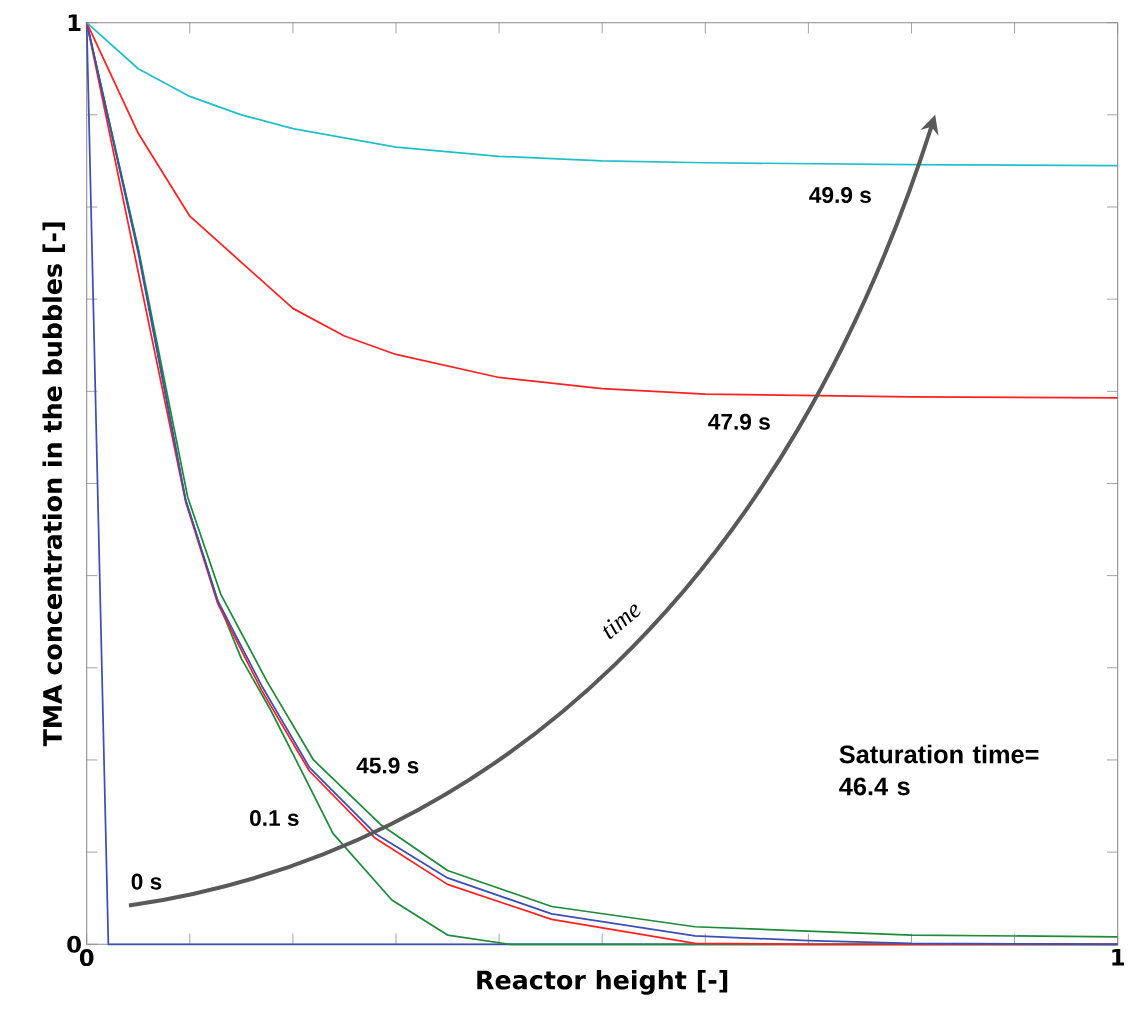 The image size is (1135, 1011). Describe the element at coordinates (840, 195) in the screenshot. I see `series-label: 49.9 s` at that location.